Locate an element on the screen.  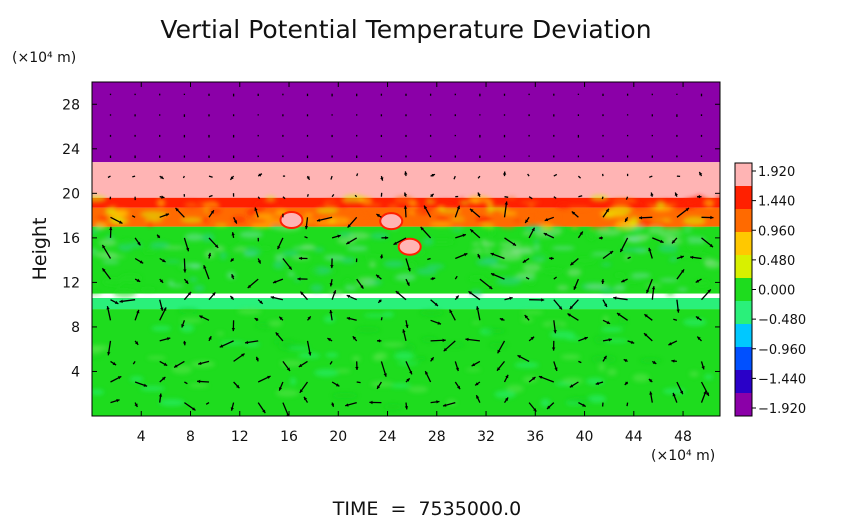
x-tick-label: 24 is located at coordinates (388, 437).